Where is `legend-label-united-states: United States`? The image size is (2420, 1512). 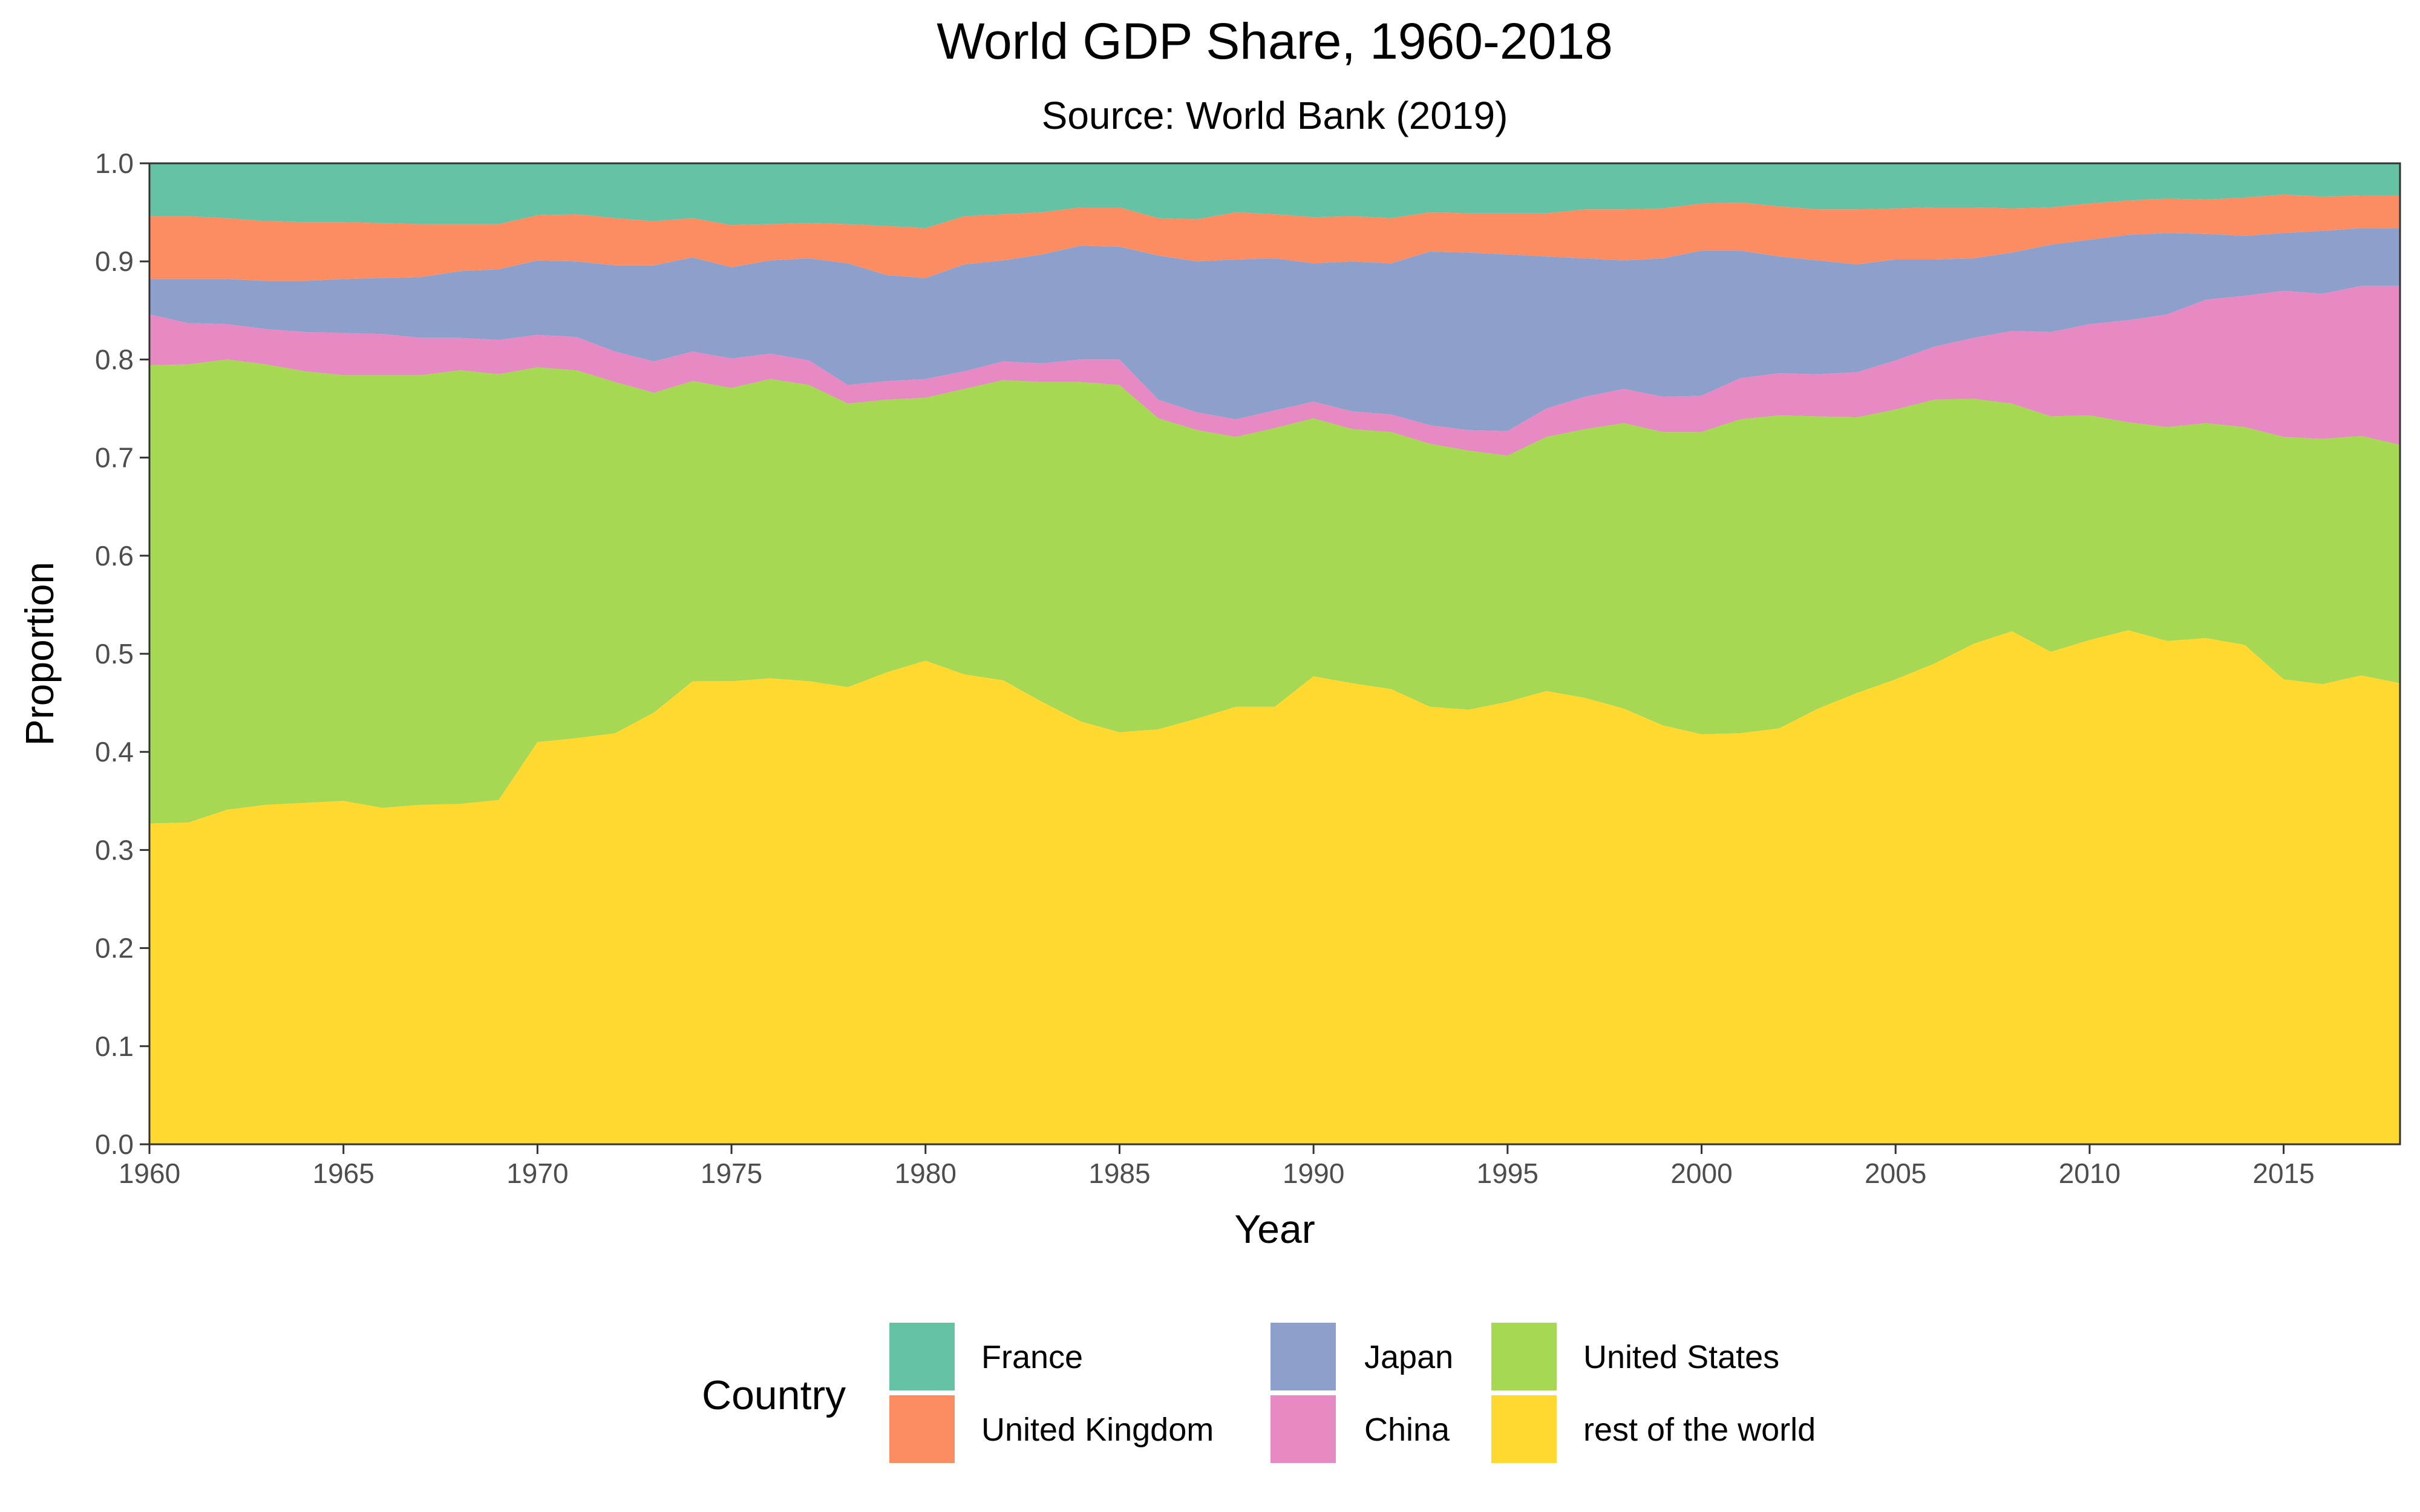
legend-label-united-states: United States is located at coordinates (1681, 1357).